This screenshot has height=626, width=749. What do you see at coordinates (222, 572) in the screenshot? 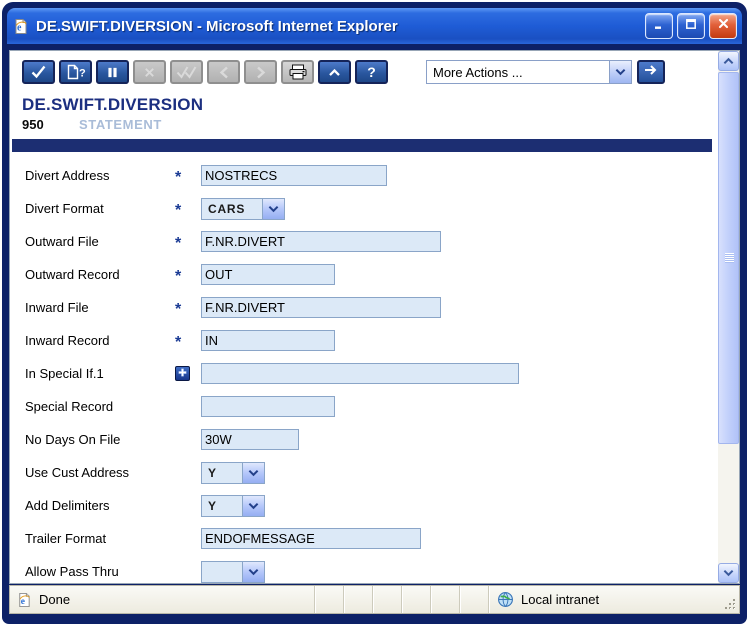
I see `select-value` at bounding box center [222, 572].